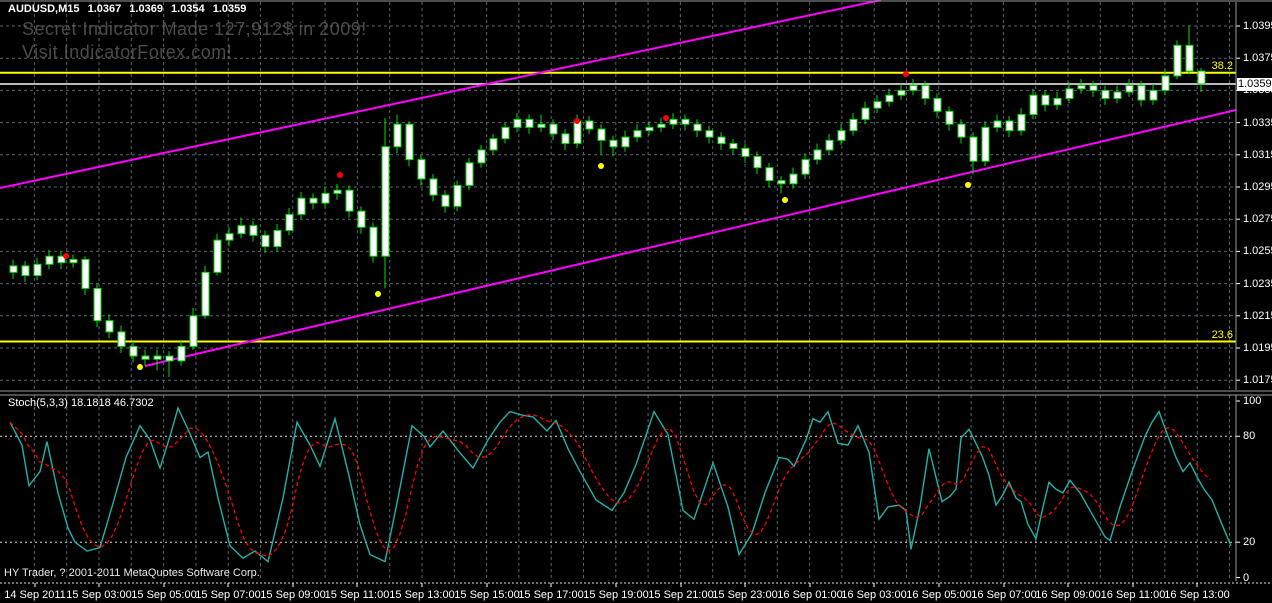 Image resolution: width=1272 pixels, height=603 pixels. I want to click on high-value: 1.0369, so click(146, 9).